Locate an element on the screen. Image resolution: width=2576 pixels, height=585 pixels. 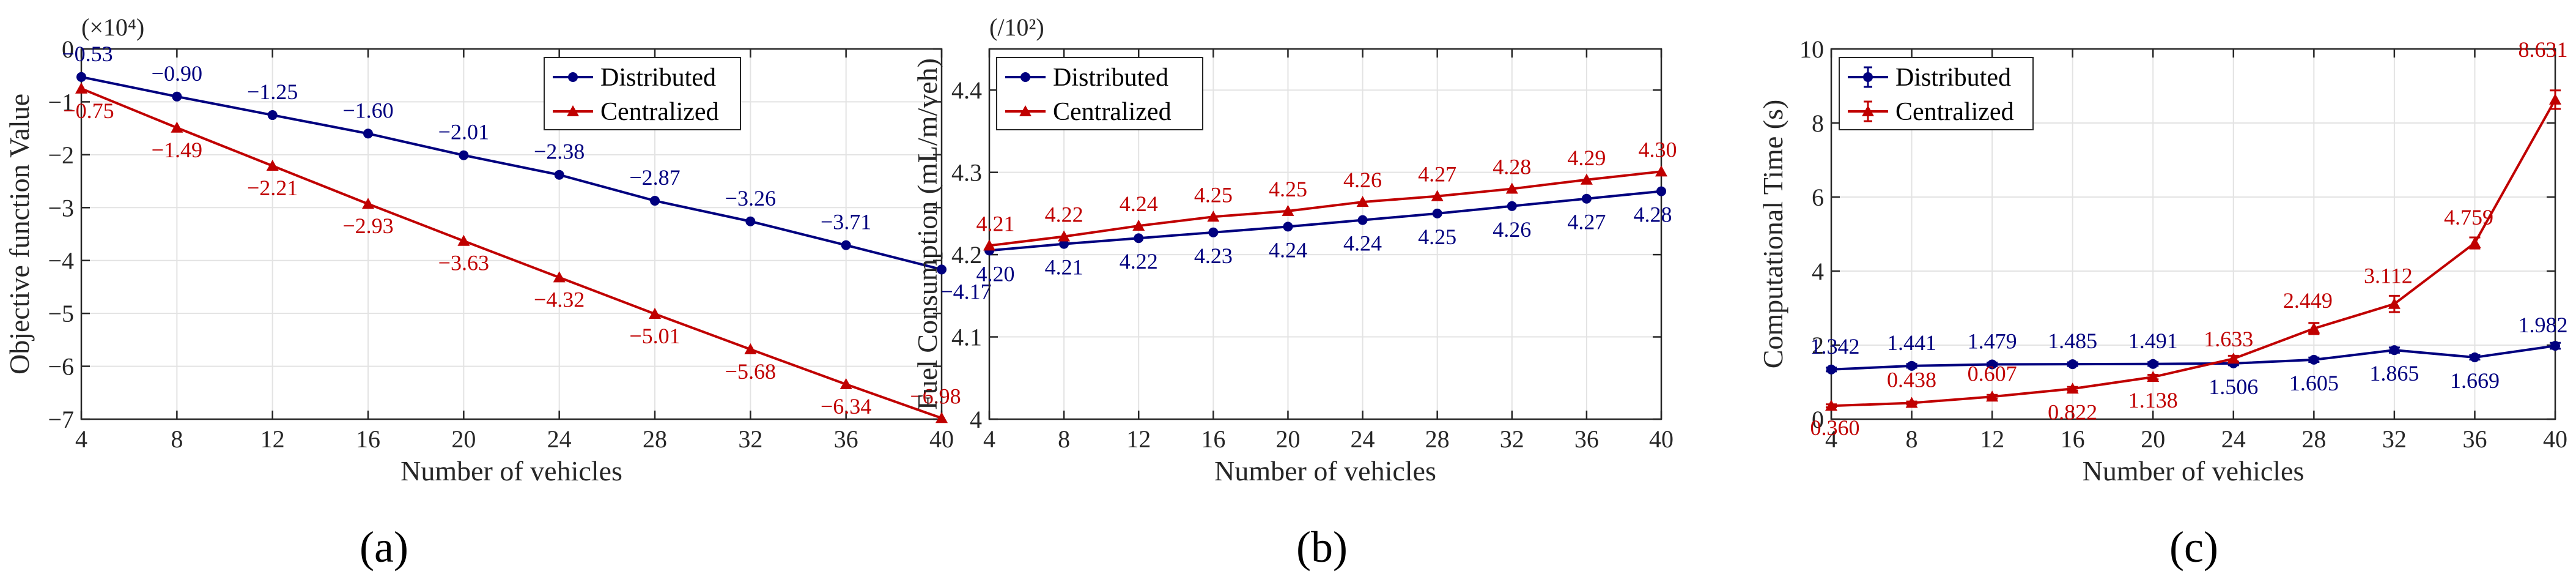
data-label: 1.669 is located at coordinates (2475, 380).